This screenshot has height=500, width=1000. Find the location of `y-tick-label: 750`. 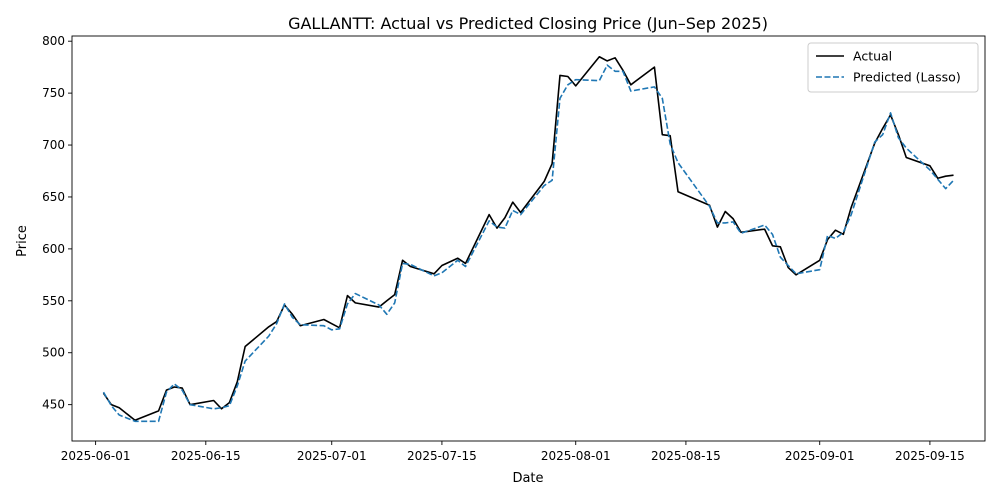

y-tick-label: 750 is located at coordinates (53, 93).